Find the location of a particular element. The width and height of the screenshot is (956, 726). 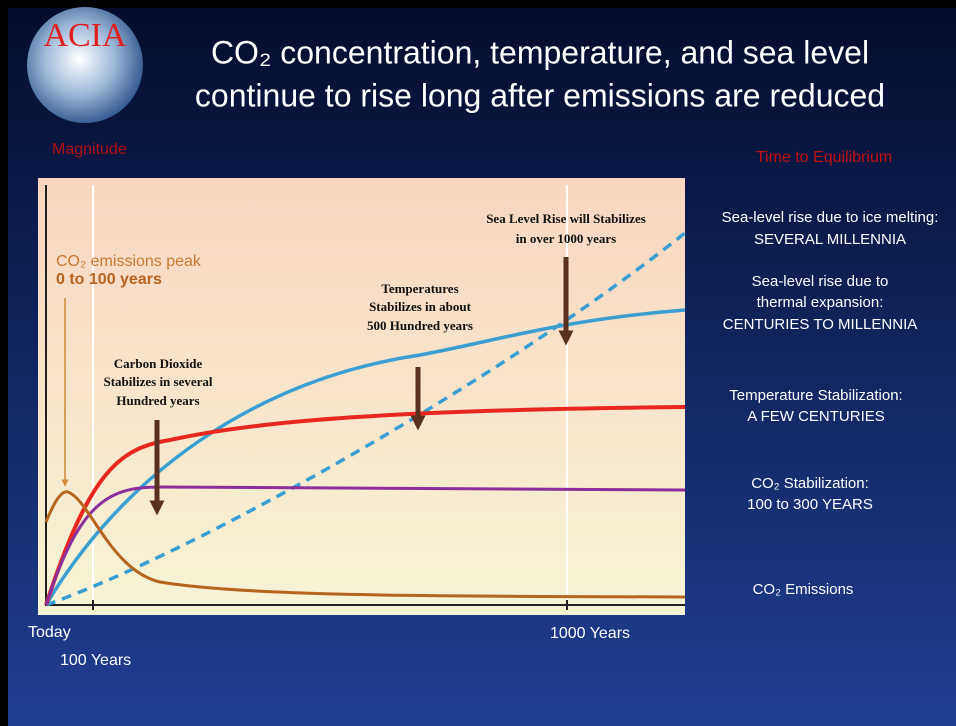

equilibrium-text: CO₂ Emissions is located at coordinates (803, 589).